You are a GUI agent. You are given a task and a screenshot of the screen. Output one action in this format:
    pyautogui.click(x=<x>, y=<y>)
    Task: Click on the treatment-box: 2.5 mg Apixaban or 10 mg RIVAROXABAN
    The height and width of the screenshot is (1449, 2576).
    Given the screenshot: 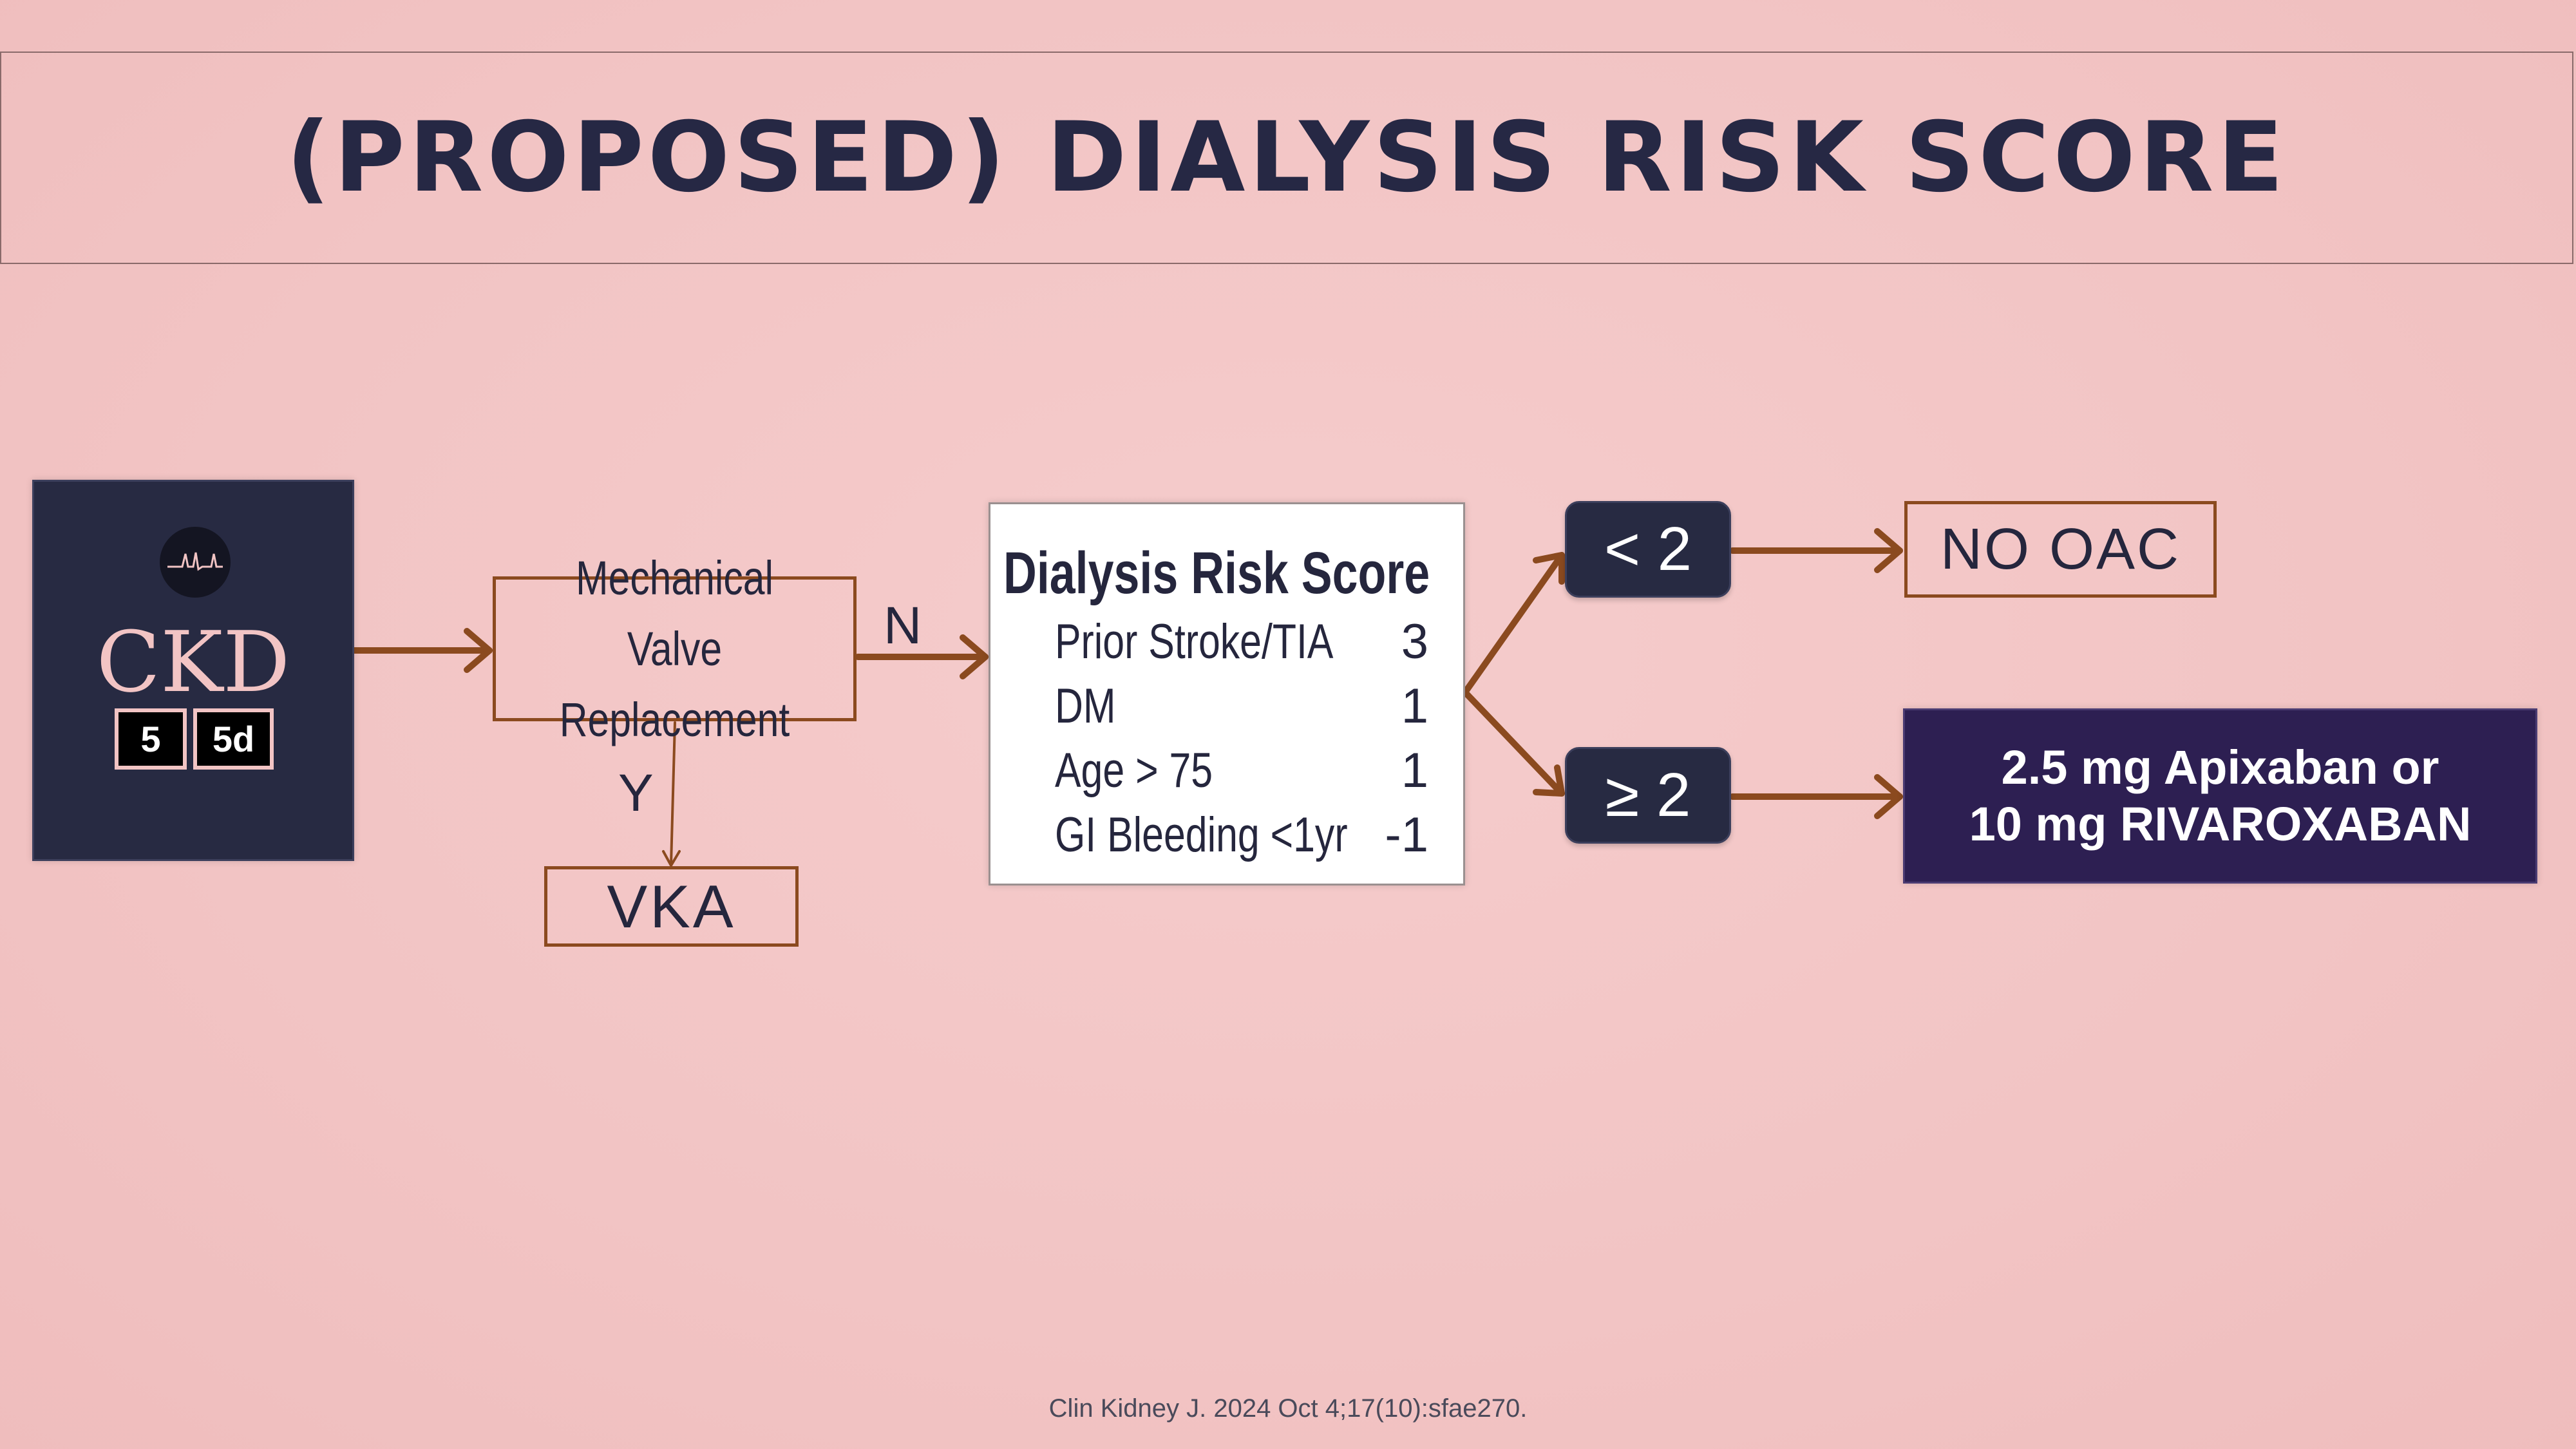 What is the action you would take?
    pyautogui.click(x=2220, y=796)
    